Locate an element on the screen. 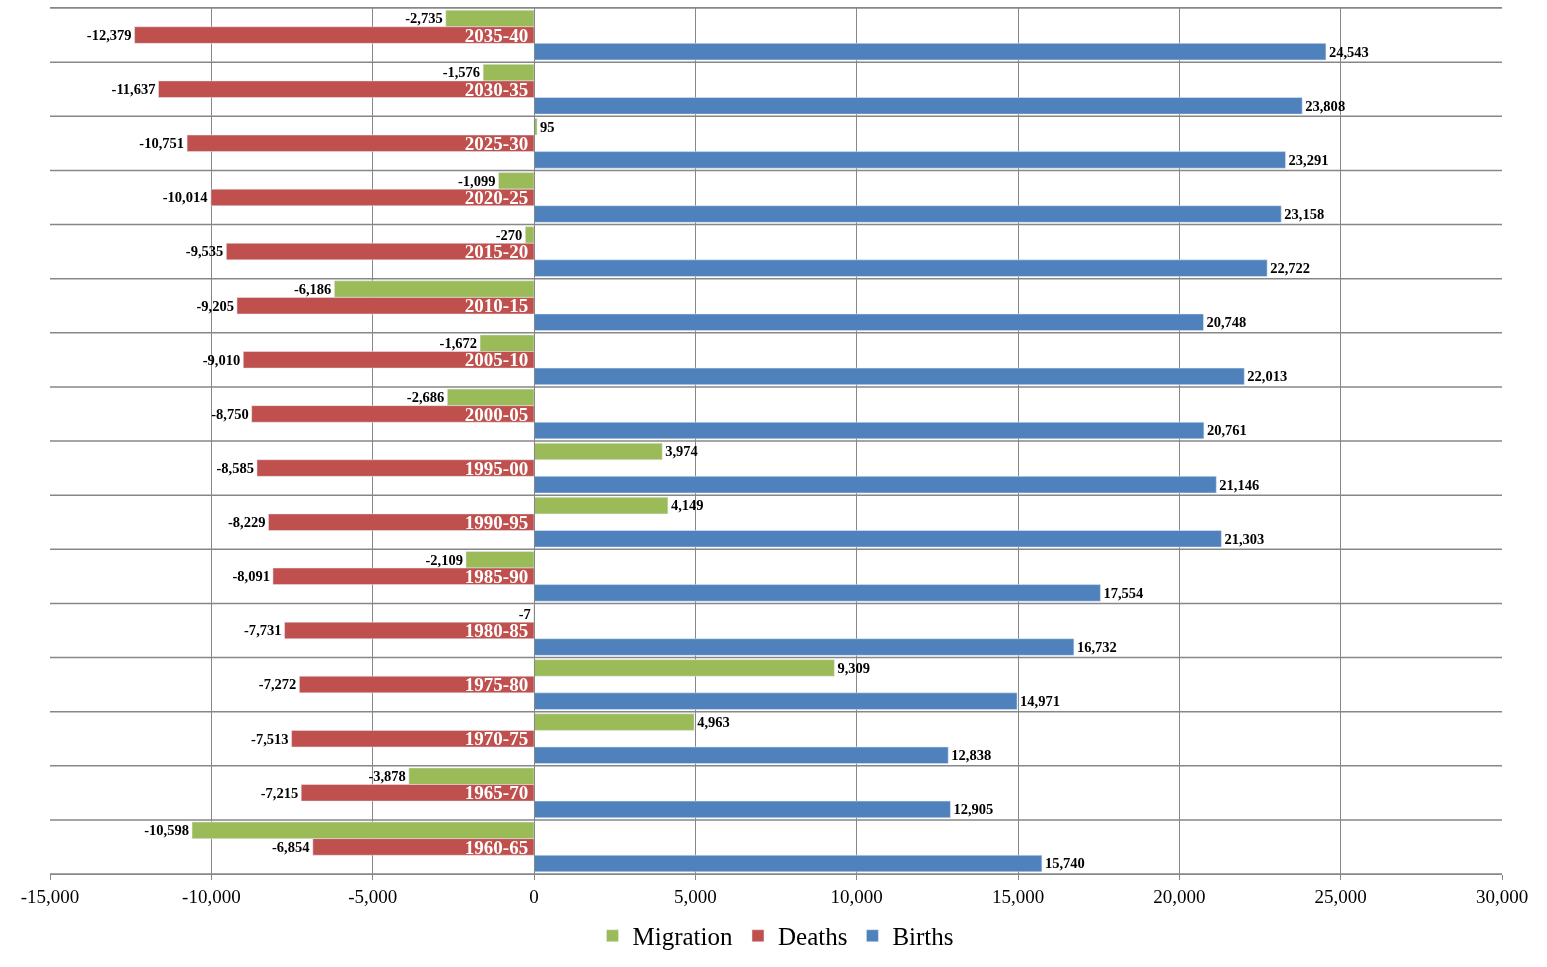 The image size is (1547, 967). data-label: -9,010 is located at coordinates (221, 359).